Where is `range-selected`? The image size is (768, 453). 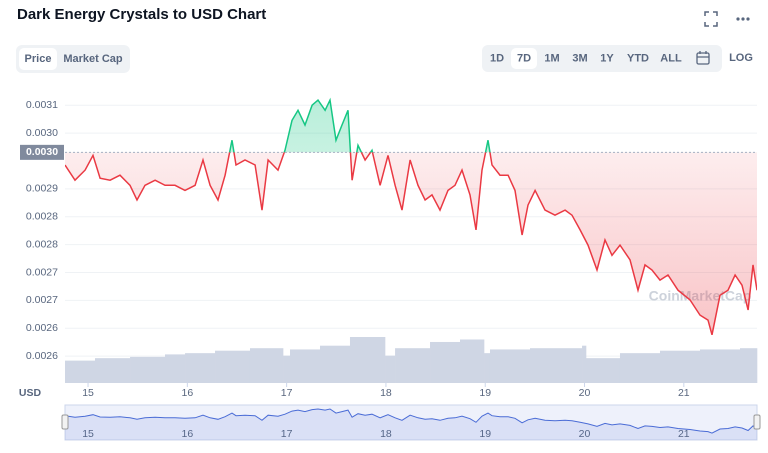 range-selected is located at coordinates (524, 58).